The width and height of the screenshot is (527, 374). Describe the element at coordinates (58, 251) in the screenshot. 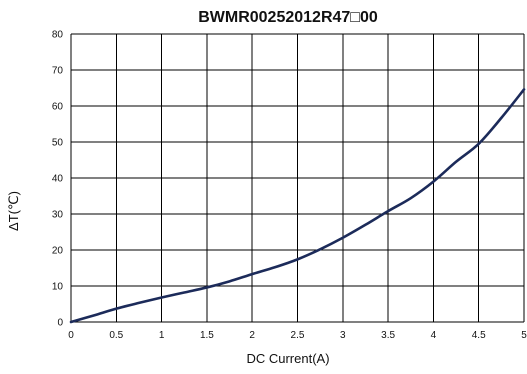

I see `y-tick-label: 20` at that location.